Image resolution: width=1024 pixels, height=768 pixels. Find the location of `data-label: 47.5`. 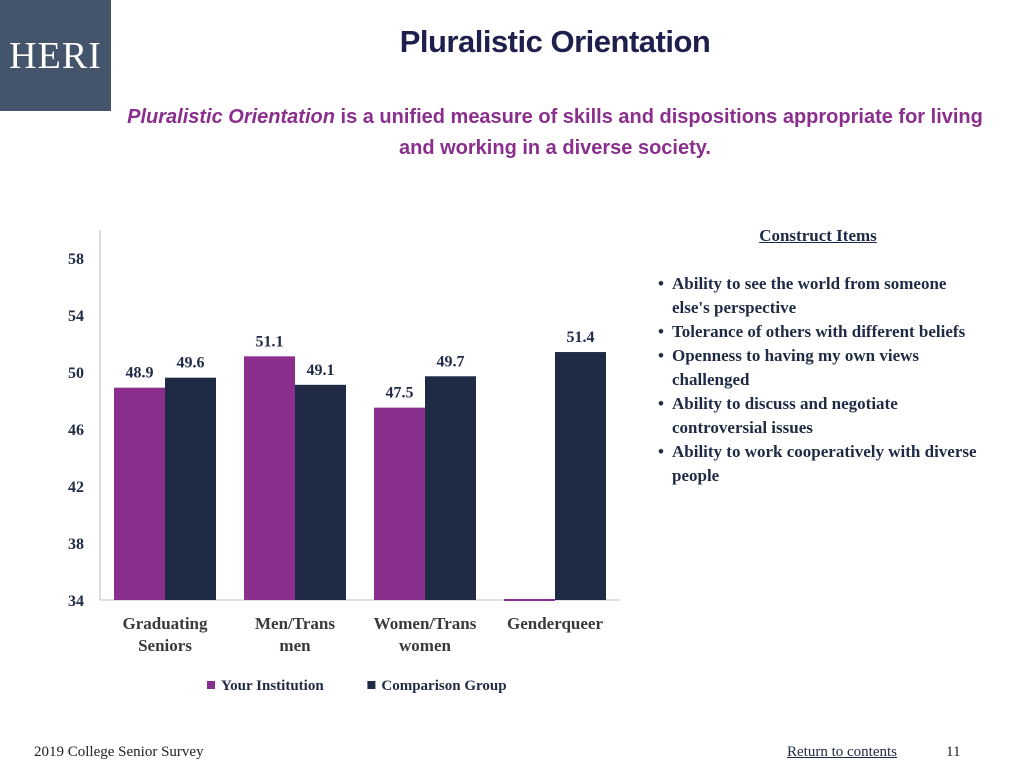

data-label: 47.5 is located at coordinates (400, 393).